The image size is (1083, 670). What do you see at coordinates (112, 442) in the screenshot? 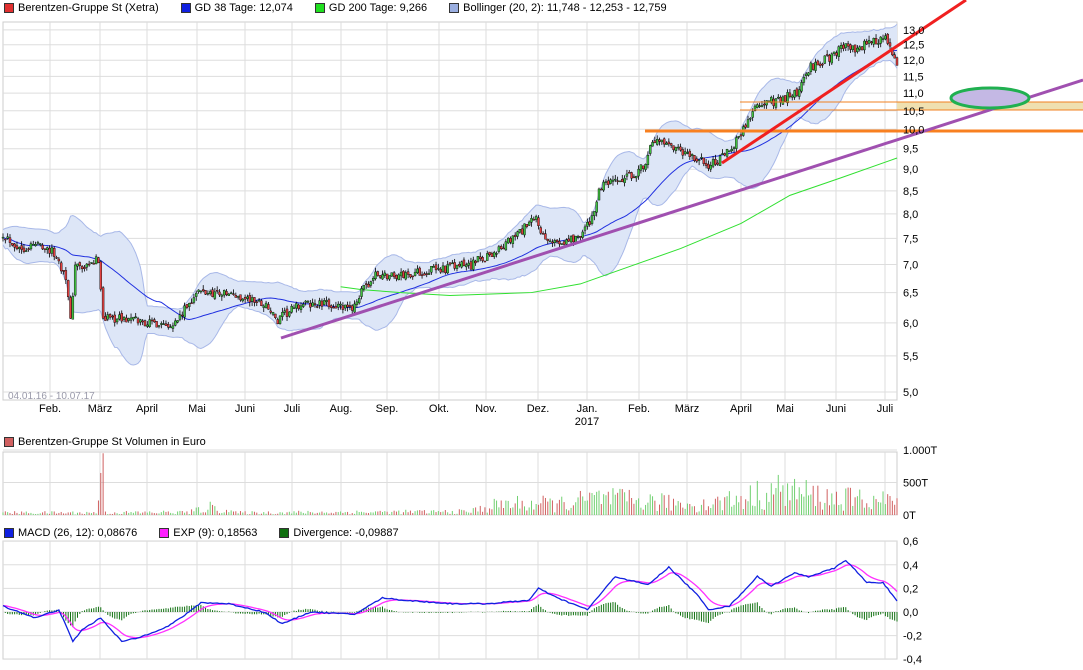
I see `legend-label: Berentzen-Gruppe St Volumen in Euro` at bounding box center [112, 442].